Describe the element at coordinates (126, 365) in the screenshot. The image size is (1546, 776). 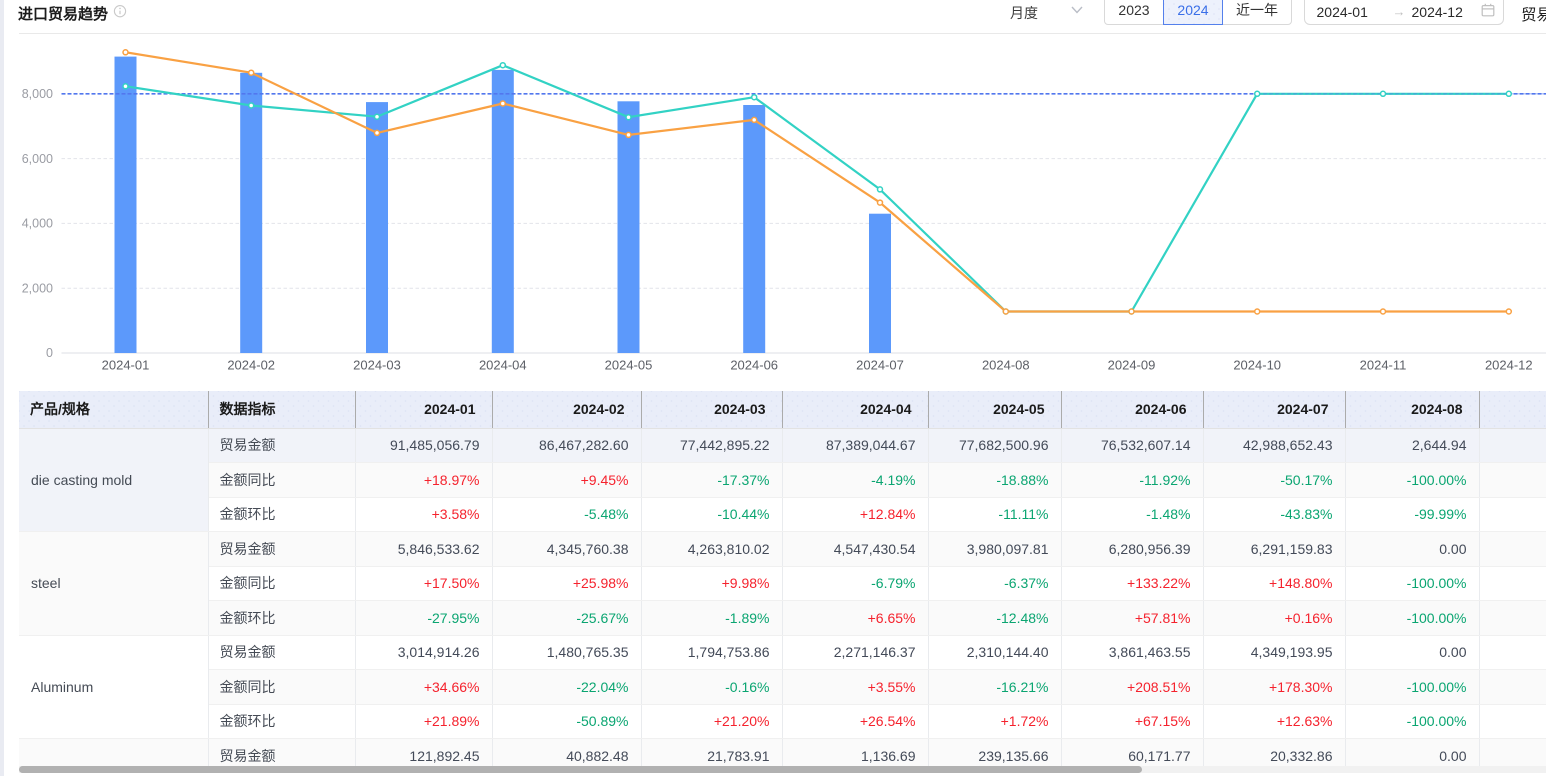
I see `svg-text: 2024-01` at that location.